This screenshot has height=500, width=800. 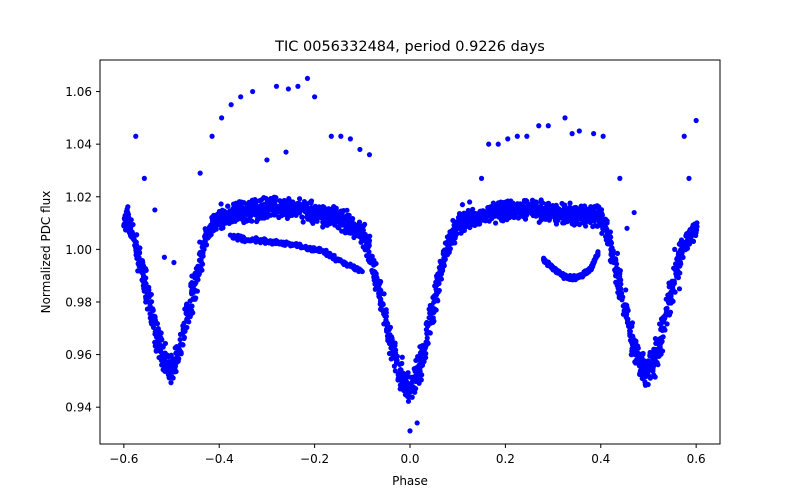 I want to click on x-tick-label: 0.6, so click(x=696, y=459).